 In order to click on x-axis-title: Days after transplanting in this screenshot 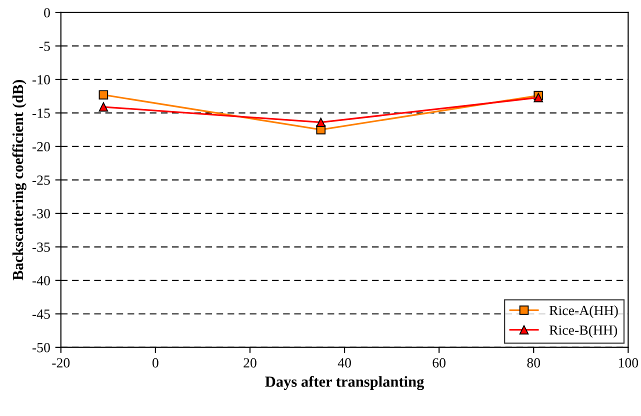, I will do `click(344, 383)`.